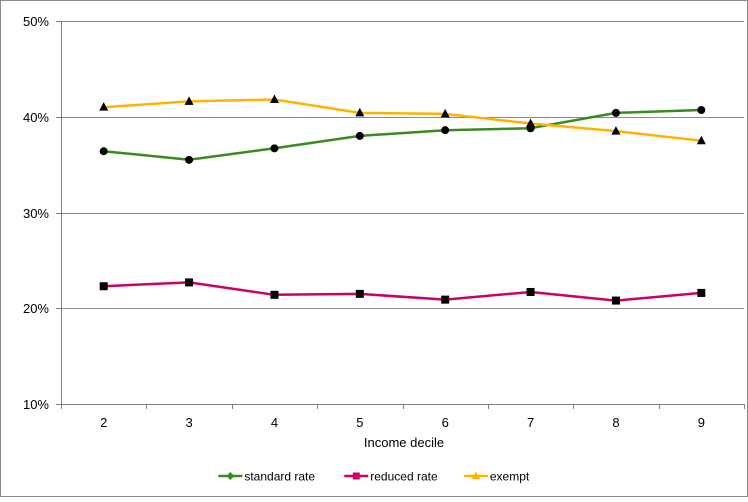 This screenshot has height=502, width=748. I want to click on legend-item: standard rate, so click(266, 477).